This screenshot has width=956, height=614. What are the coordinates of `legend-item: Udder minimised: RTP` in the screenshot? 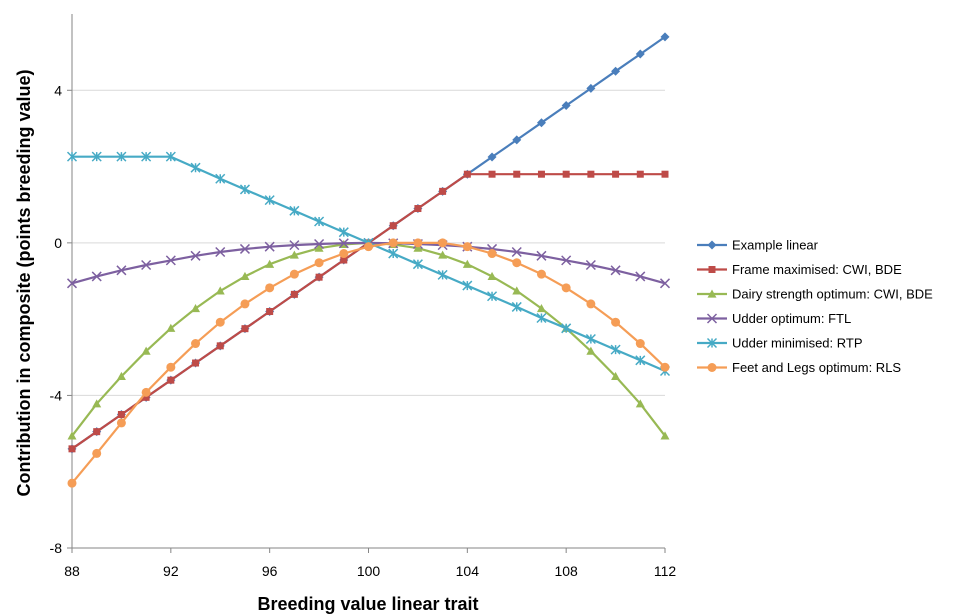 It's located at (780, 343).